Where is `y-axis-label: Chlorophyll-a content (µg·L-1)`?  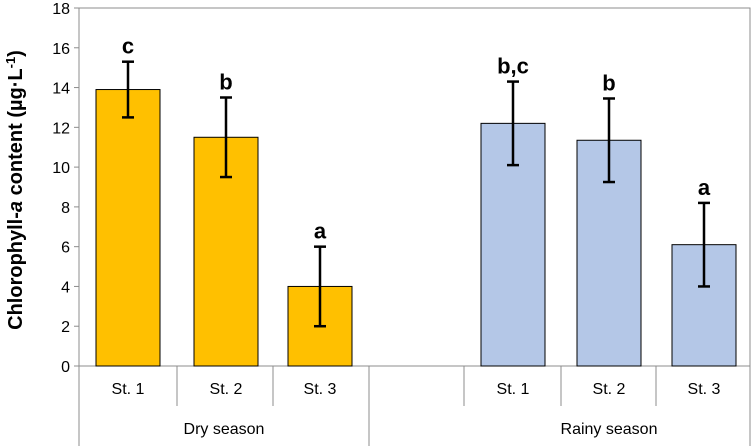
y-axis-label: Chlorophyll-a content (µg·L-1) is located at coordinates (15, 190).